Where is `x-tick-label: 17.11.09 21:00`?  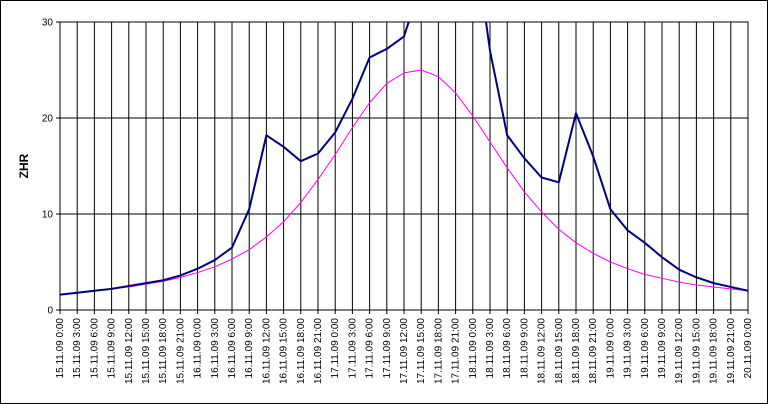 x-tick-label: 17.11.09 21:00 is located at coordinates (456, 351).